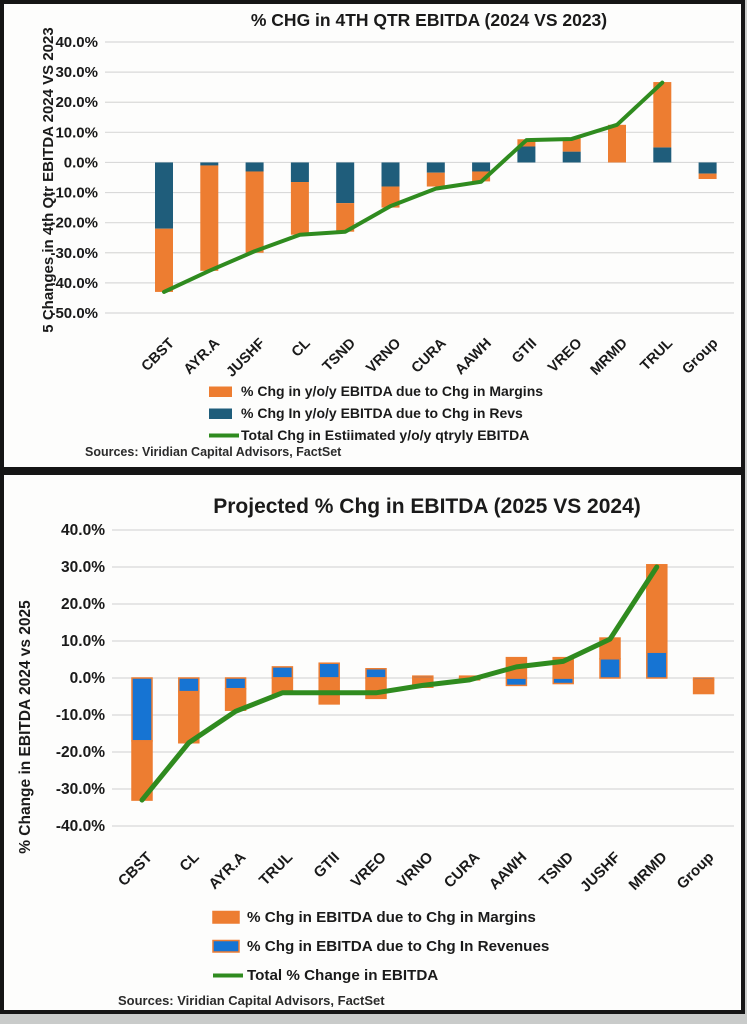 This screenshot has width=747, height=1024. What do you see at coordinates (427, 506) in the screenshot?
I see `chart-title: Projected % Chg in EBITDA (2025 VS 2024)` at bounding box center [427, 506].